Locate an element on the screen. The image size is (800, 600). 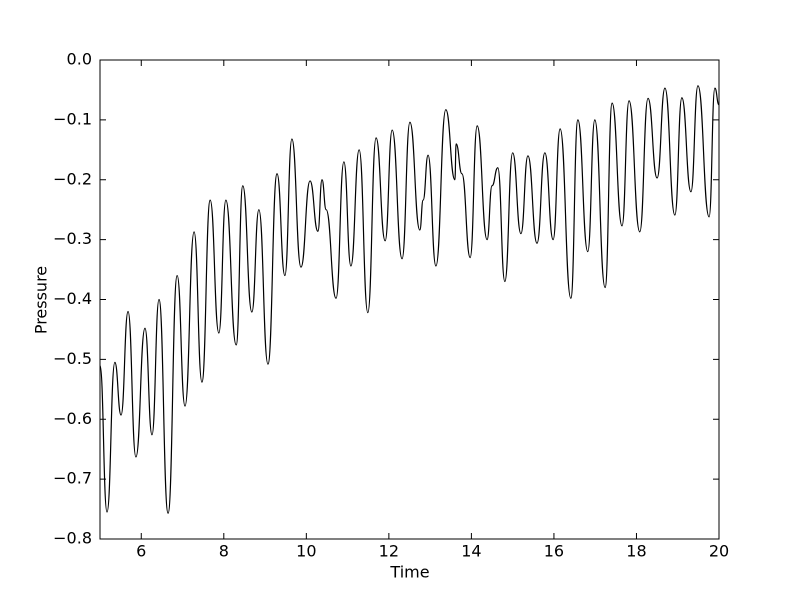
x-tick-label: 14 is located at coordinates (471, 551).